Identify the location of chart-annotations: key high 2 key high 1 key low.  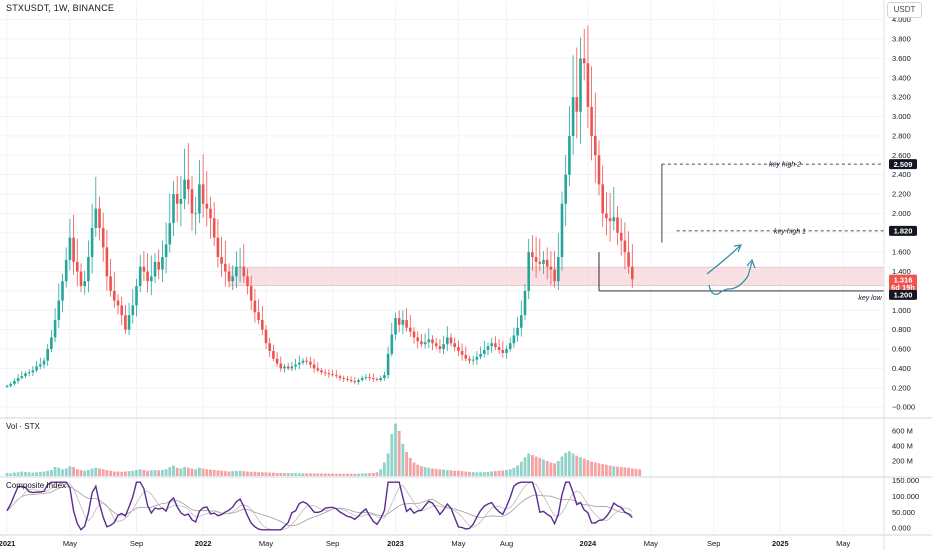
(741, 232).